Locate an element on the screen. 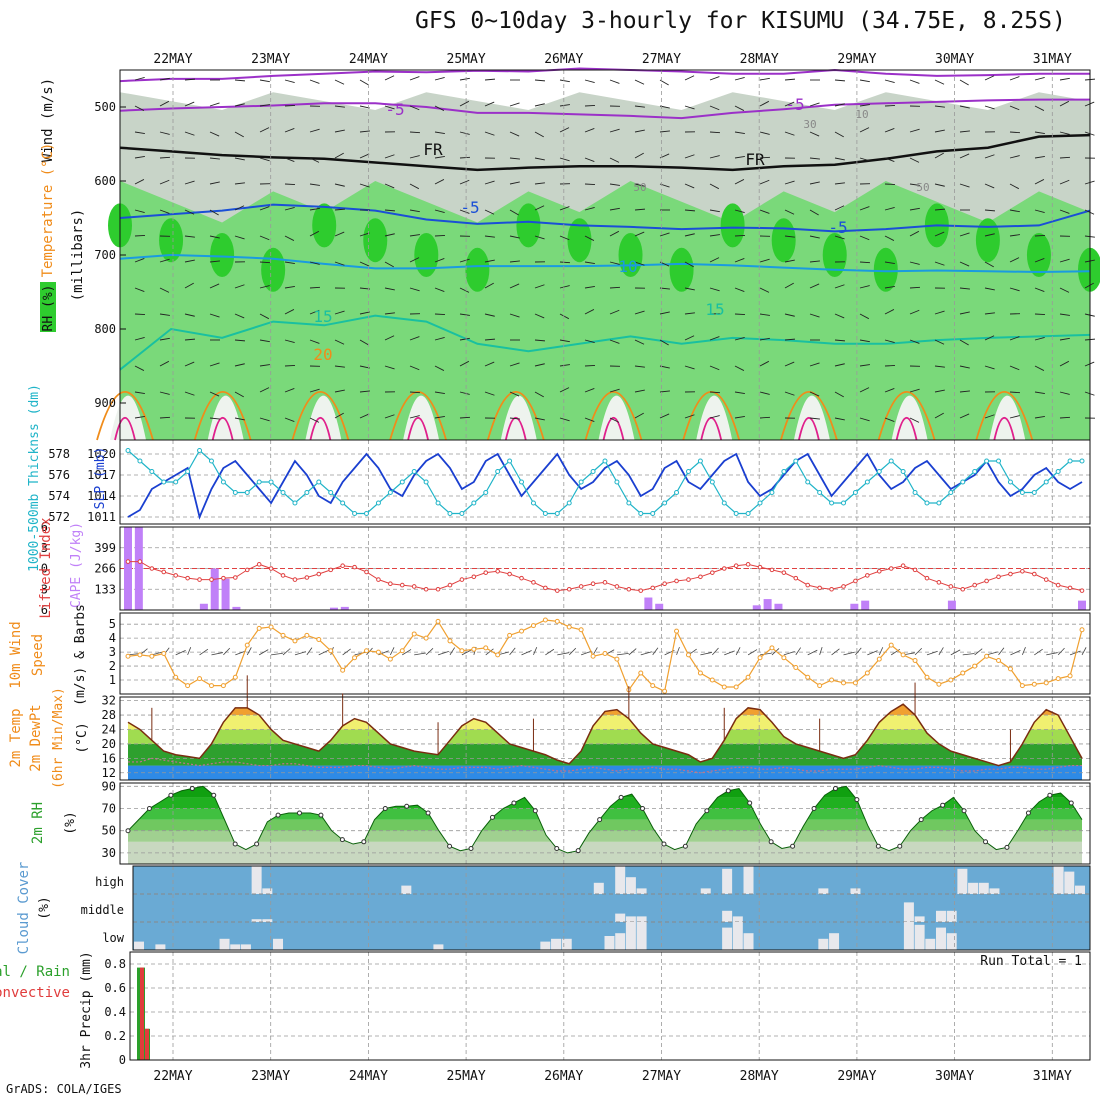  date-label-top: 29MAY is located at coordinates (856, 59).